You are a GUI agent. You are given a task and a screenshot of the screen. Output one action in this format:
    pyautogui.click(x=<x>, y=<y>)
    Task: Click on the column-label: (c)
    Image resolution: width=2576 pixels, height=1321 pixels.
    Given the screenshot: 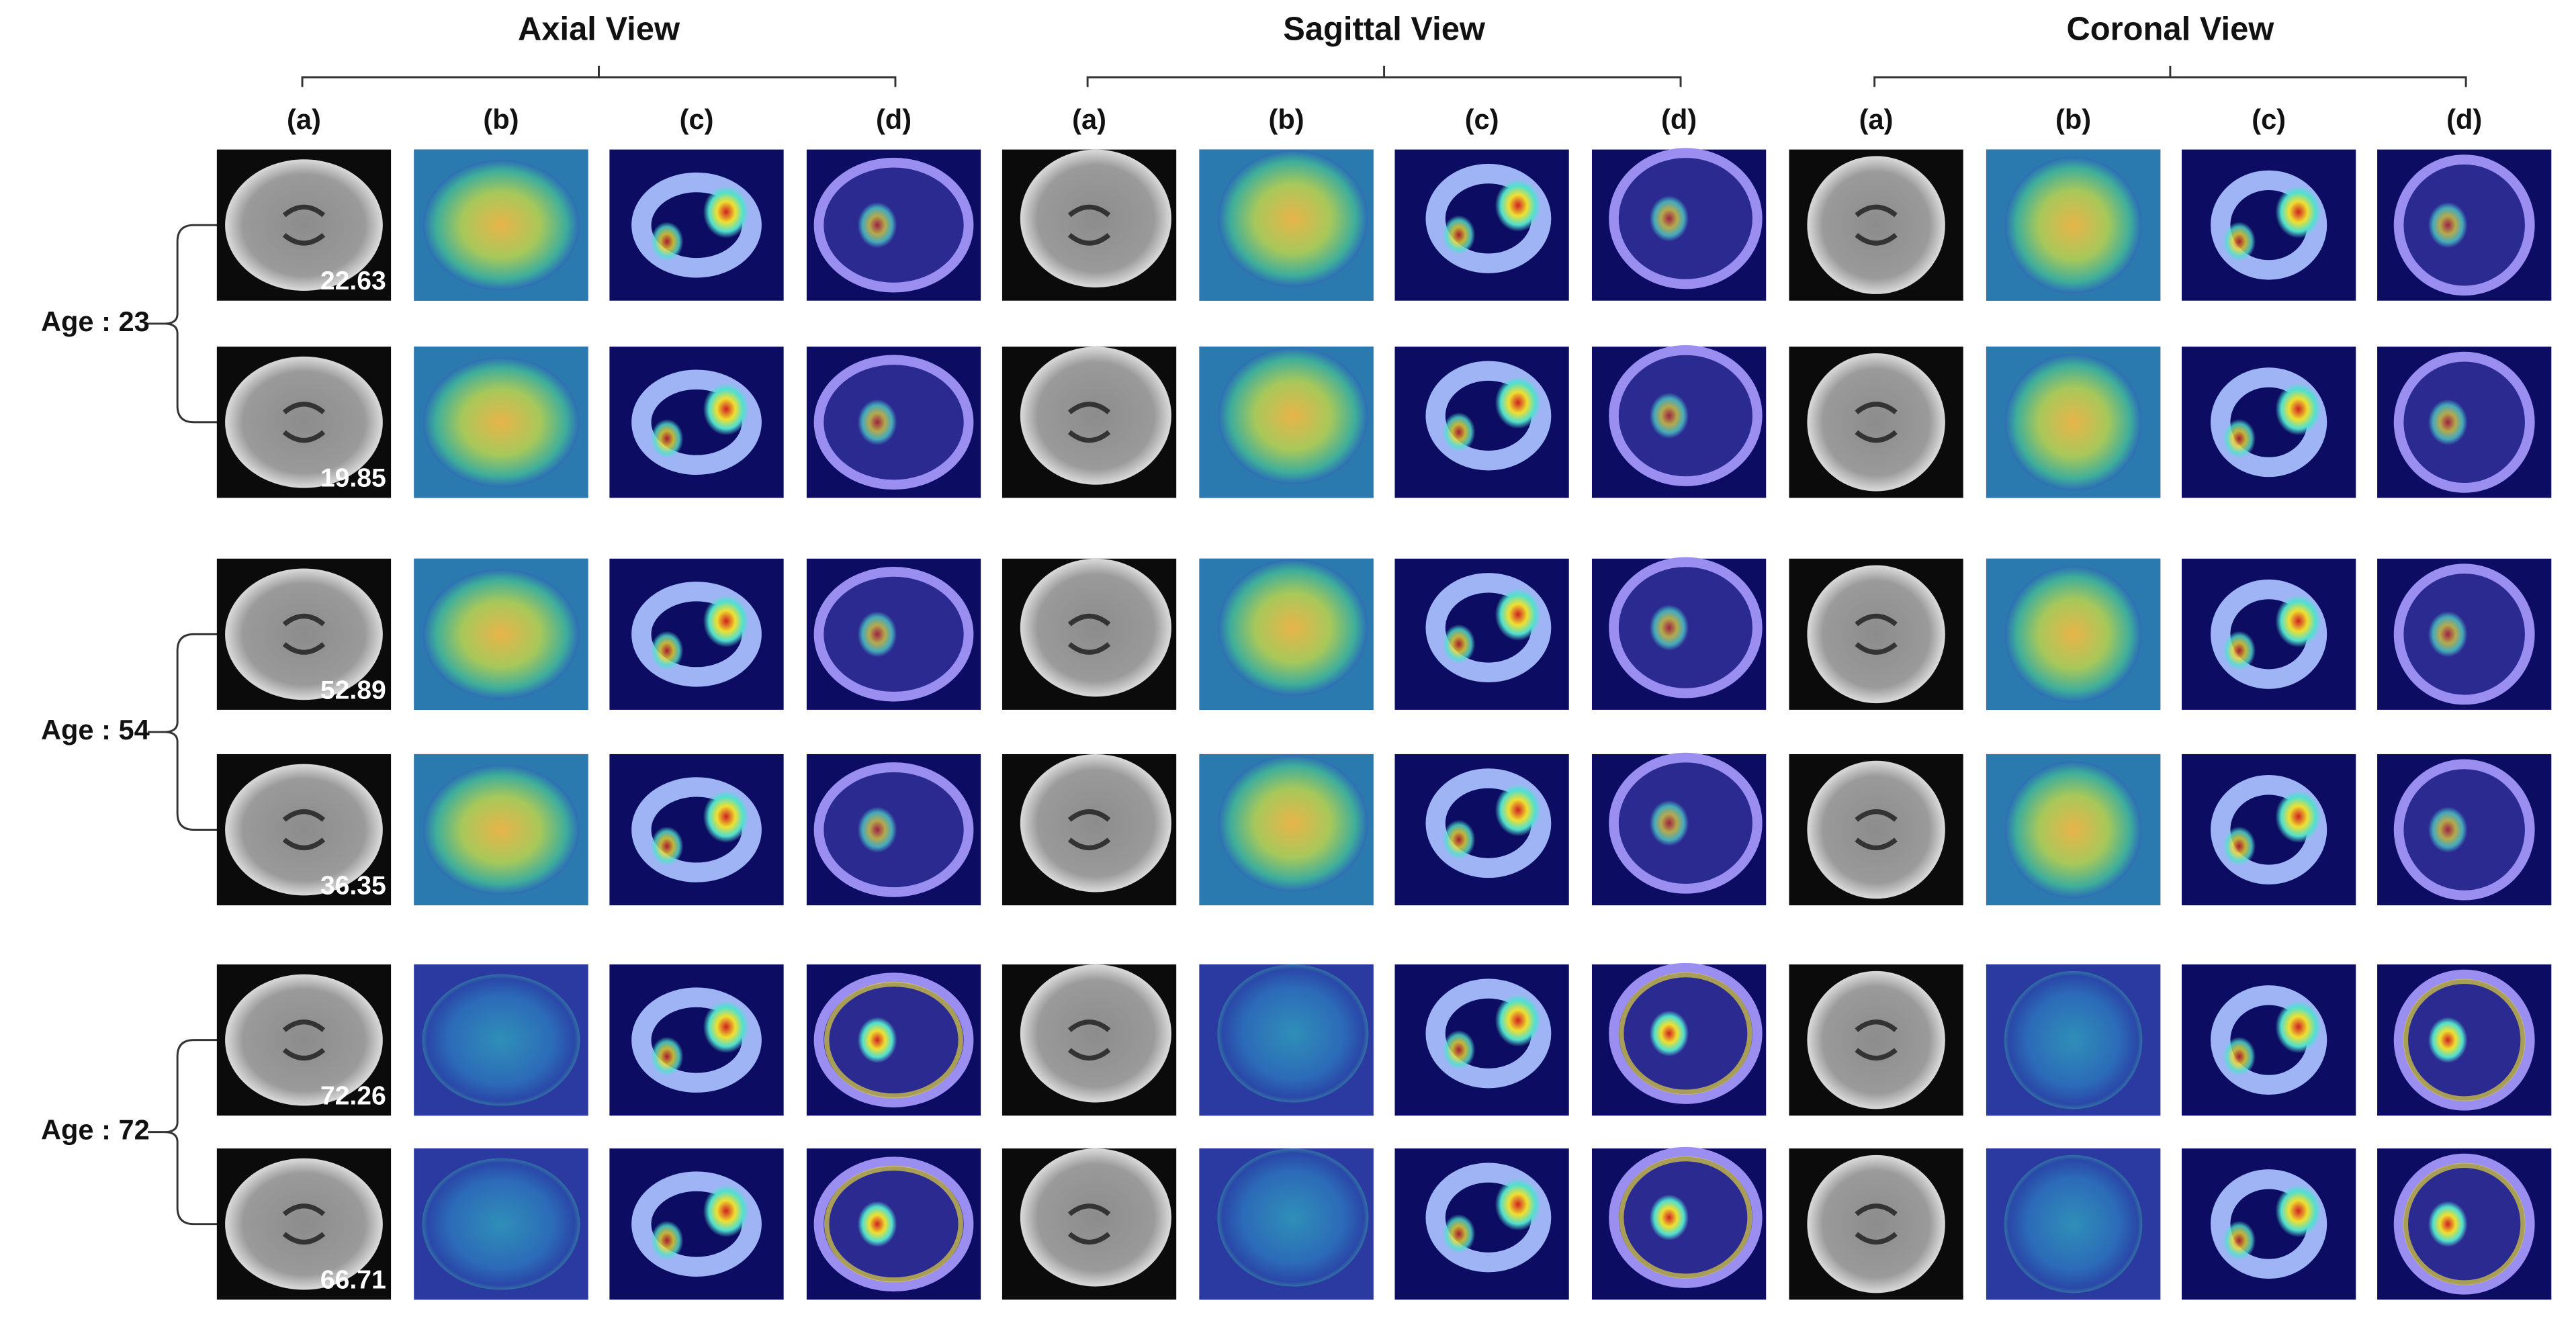 What is the action you would take?
    pyautogui.click(x=2269, y=119)
    